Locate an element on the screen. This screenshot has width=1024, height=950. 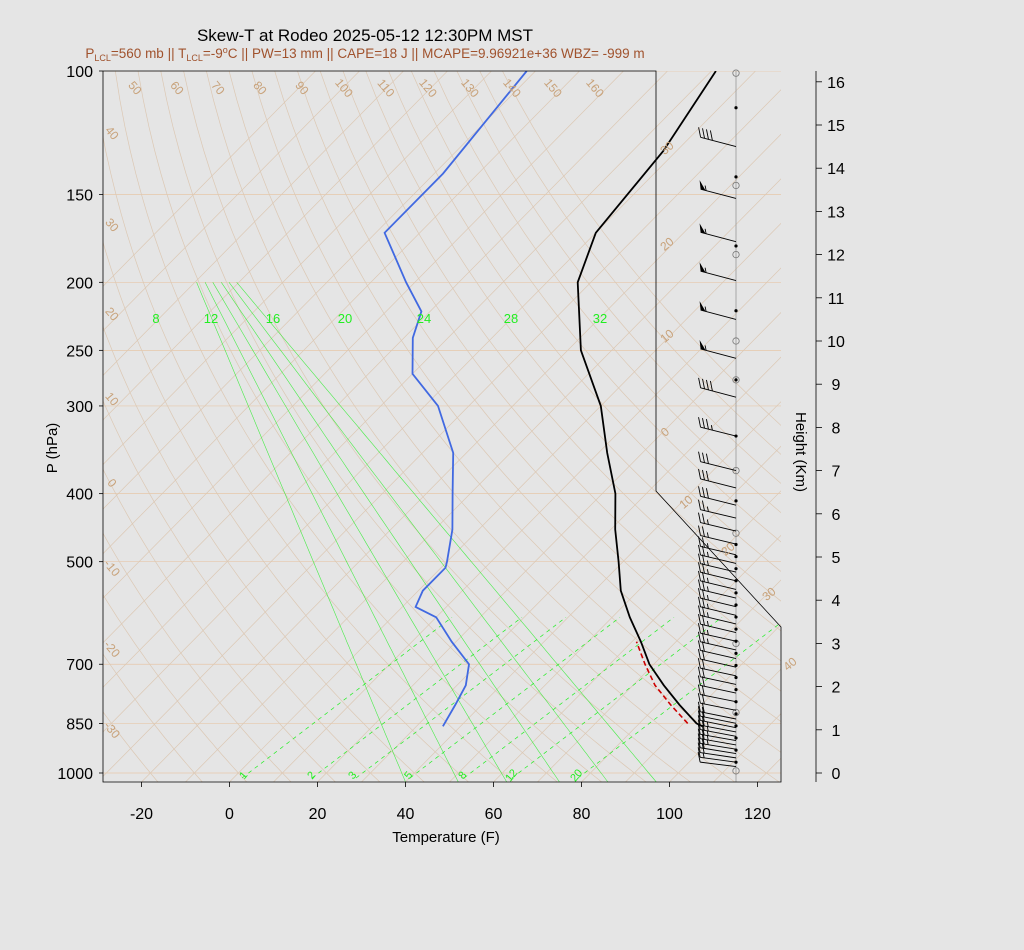
height-tick-label: 13 is located at coordinates (836, 212).